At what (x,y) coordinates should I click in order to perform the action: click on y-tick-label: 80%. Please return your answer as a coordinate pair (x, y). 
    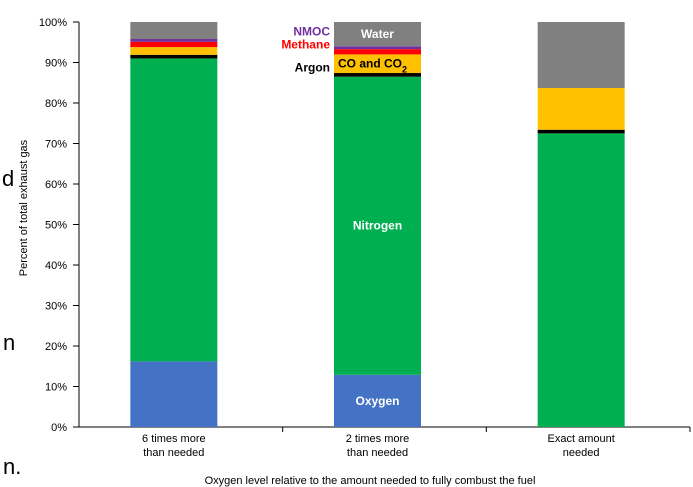
    Looking at the image, I should click on (56, 104).